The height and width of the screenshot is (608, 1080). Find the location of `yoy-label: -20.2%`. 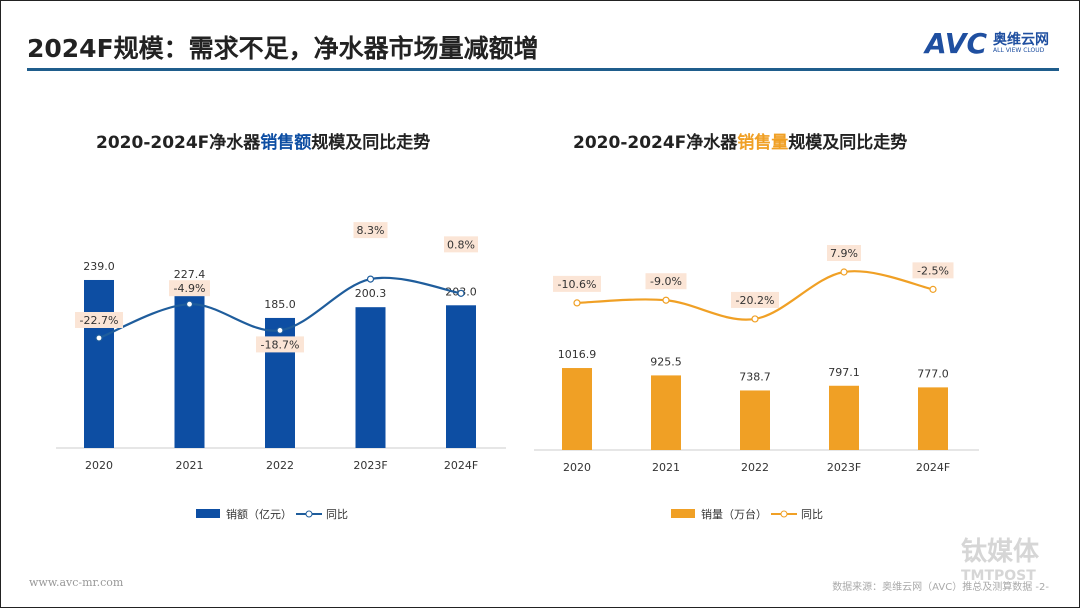

yoy-label: -20.2% is located at coordinates (755, 300).